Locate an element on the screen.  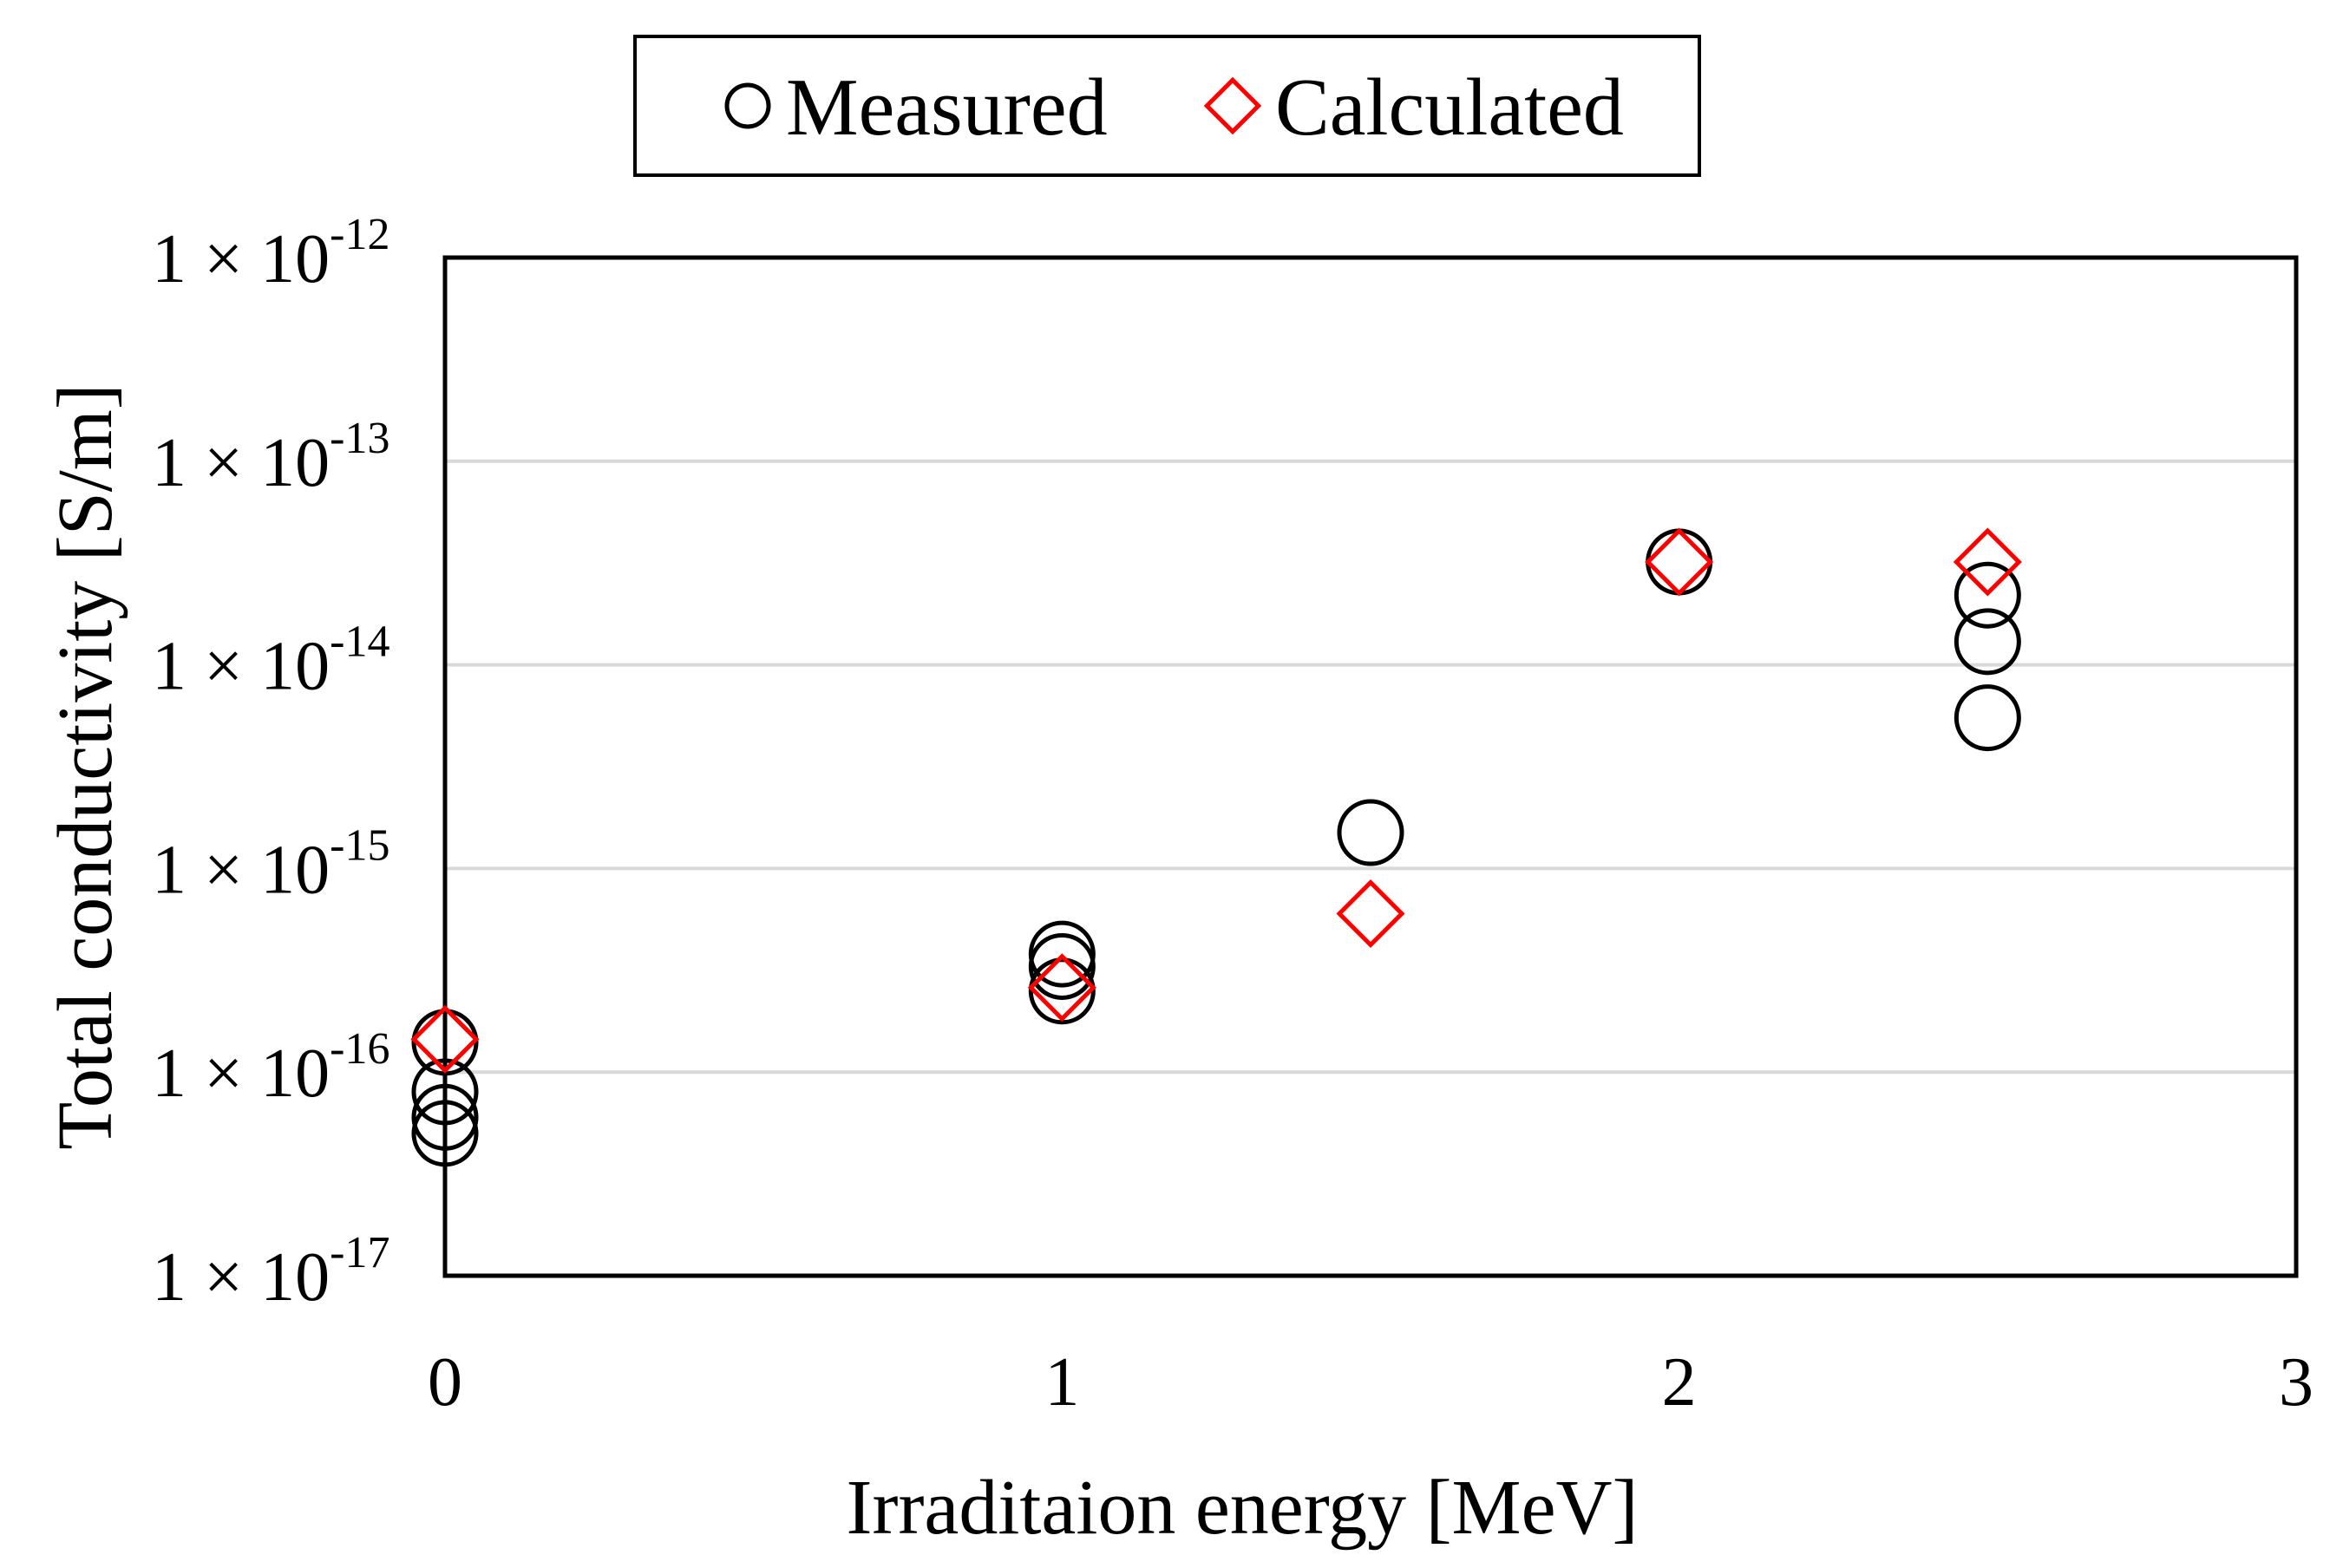
legend-box is located at coordinates (1167, 106).